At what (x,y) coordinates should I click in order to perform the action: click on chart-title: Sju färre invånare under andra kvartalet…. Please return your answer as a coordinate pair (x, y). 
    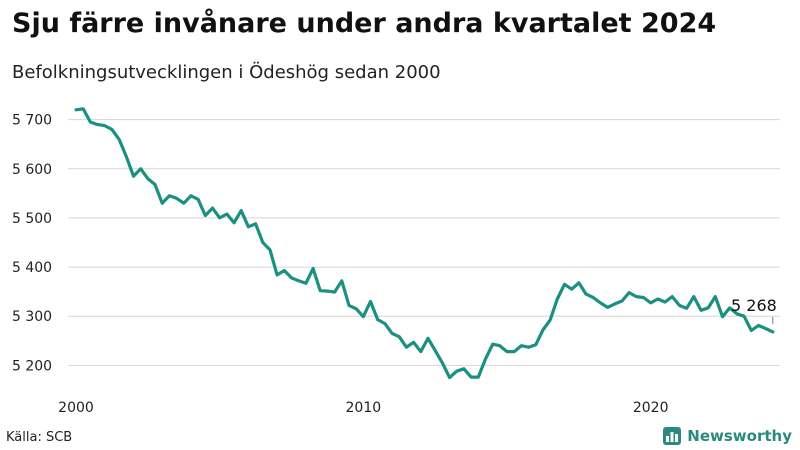
    Looking at the image, I should click on (364, 23).